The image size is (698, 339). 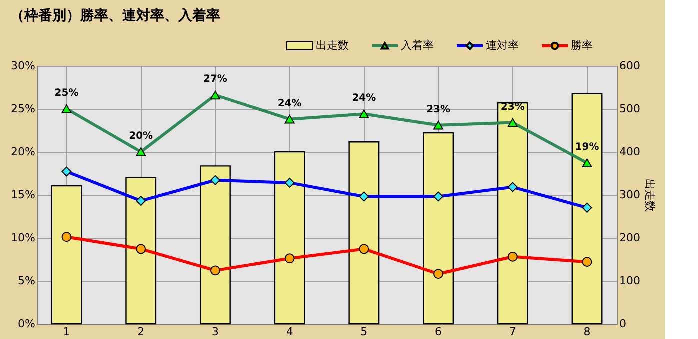 What do you see at coordinates (23, 109) in the screenshot?
I see `y-tick-label: 25%` at bounding box center [23, 109].